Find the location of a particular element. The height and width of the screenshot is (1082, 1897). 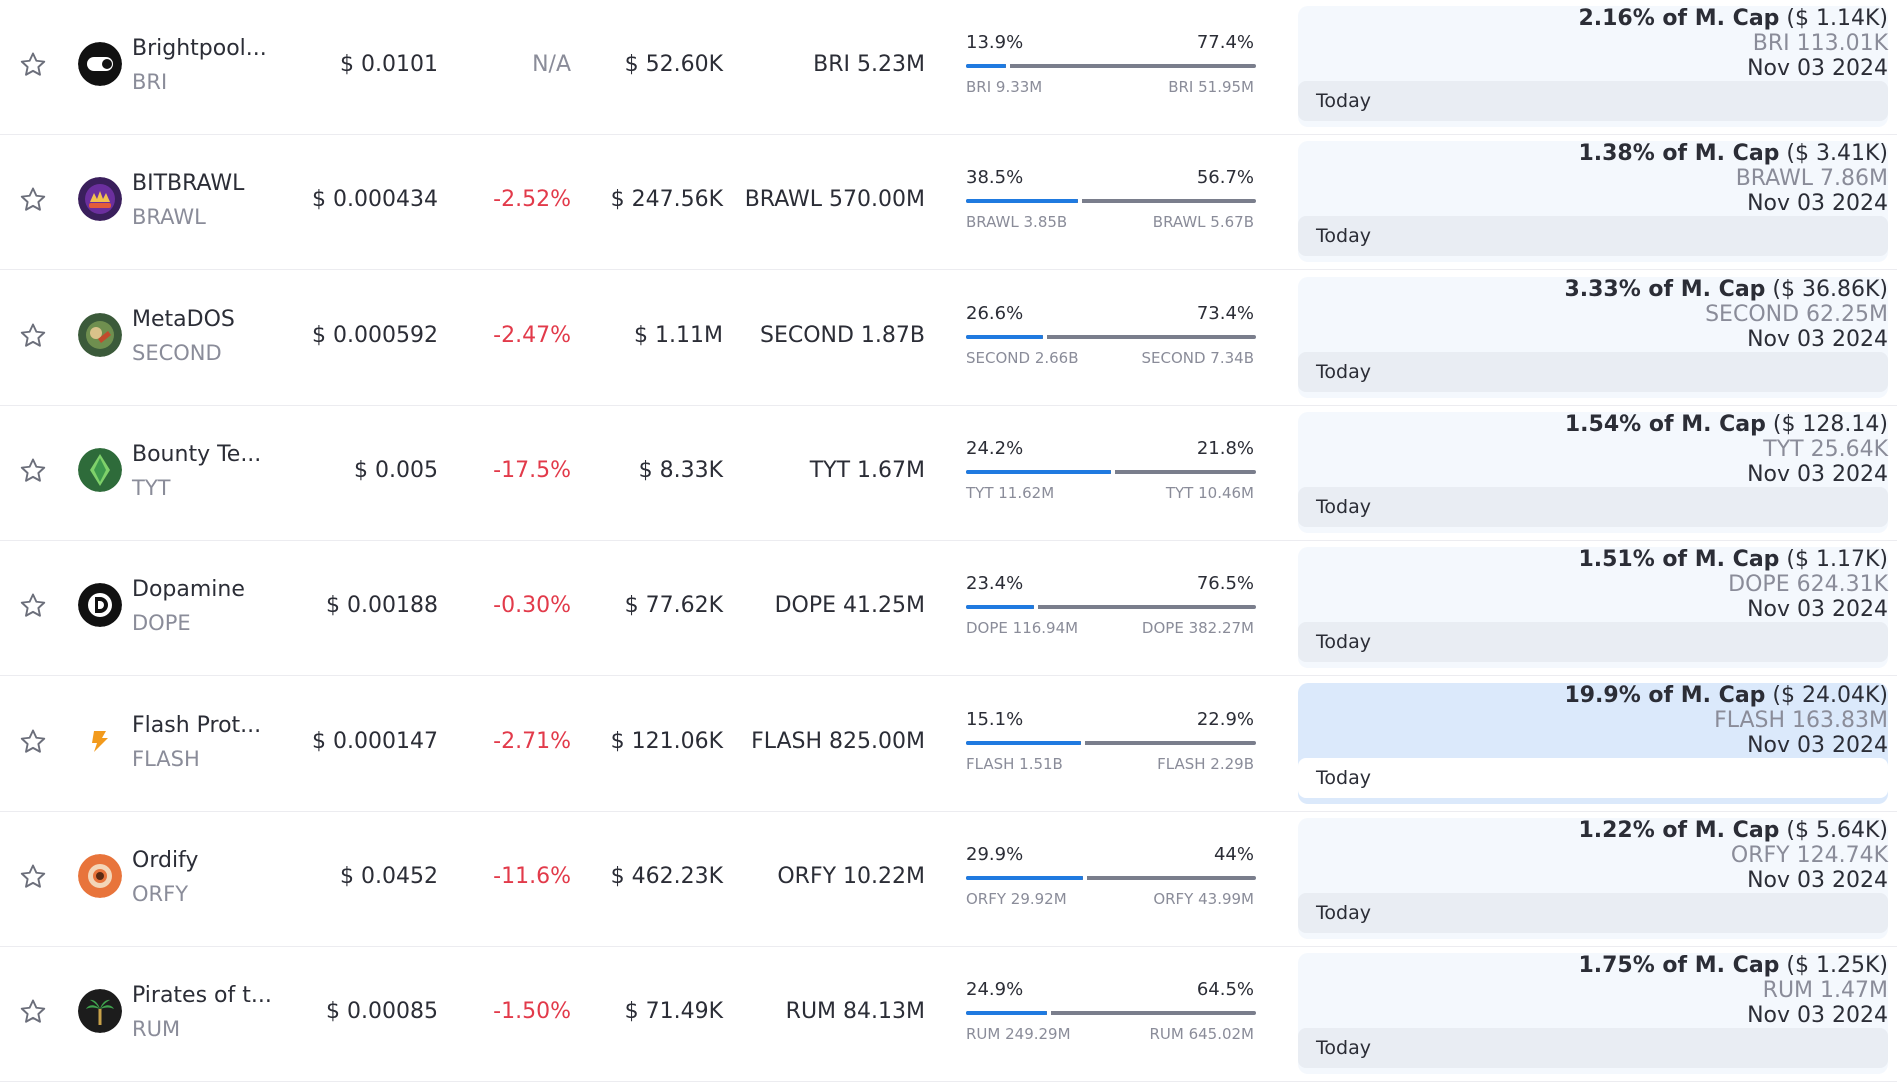

unlocked-amount: ORFY 29.92M is located at coordinates (1016, 898).